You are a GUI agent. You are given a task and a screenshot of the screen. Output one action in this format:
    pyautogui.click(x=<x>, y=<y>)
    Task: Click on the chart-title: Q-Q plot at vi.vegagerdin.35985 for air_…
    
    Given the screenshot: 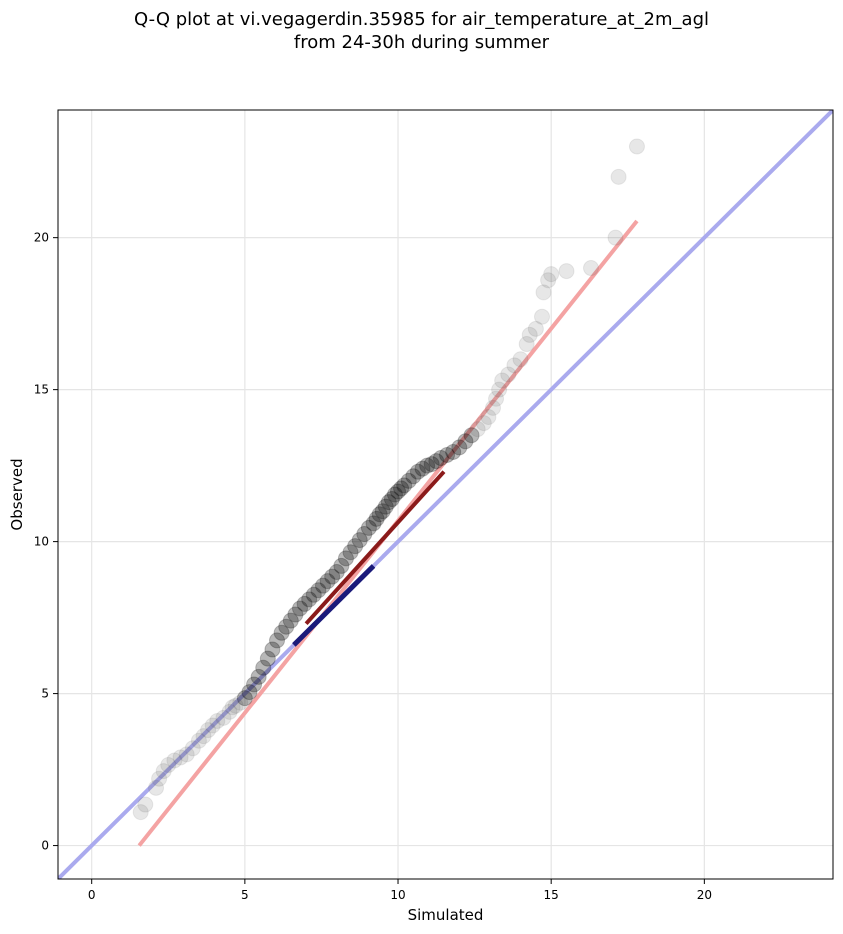 What is the action you would take?
    pyautogui.click(x=421, y=31)
    